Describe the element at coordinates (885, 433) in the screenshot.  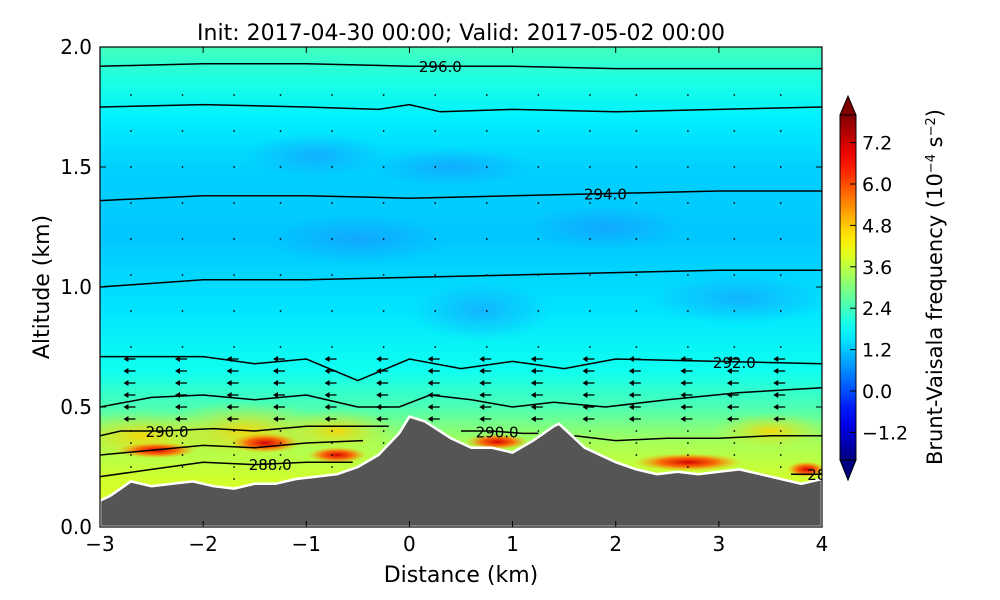
I see `colorbar-tick-label: −1.2` at that location.